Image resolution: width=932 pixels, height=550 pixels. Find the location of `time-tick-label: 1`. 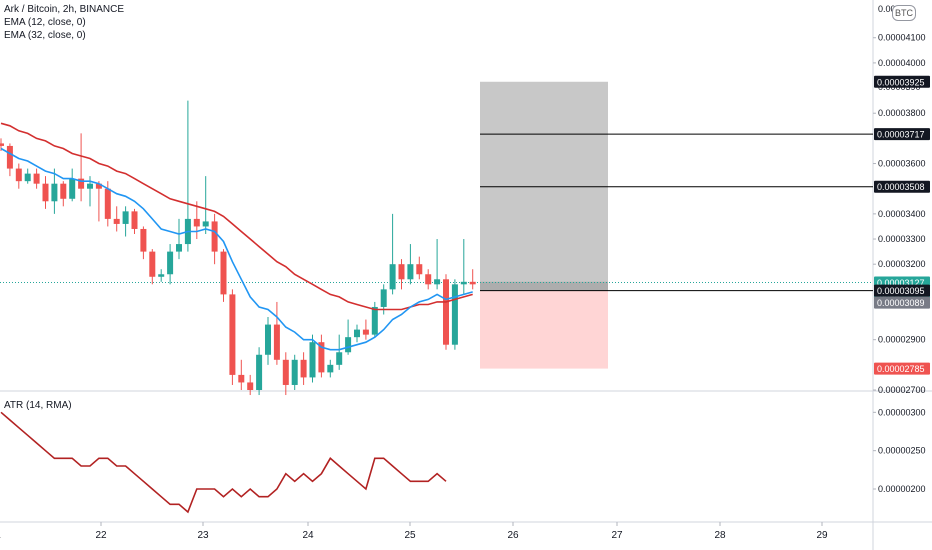

time-tick-label: 1 is located at coordinates (0, 535).